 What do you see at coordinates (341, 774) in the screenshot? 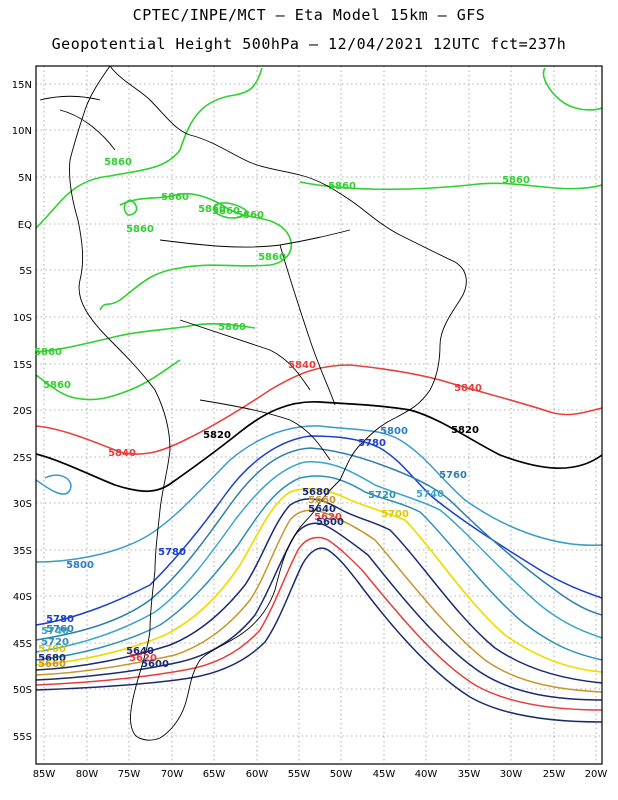
I see `lon-tick-label: 50W` at bounding box center [341, 774].